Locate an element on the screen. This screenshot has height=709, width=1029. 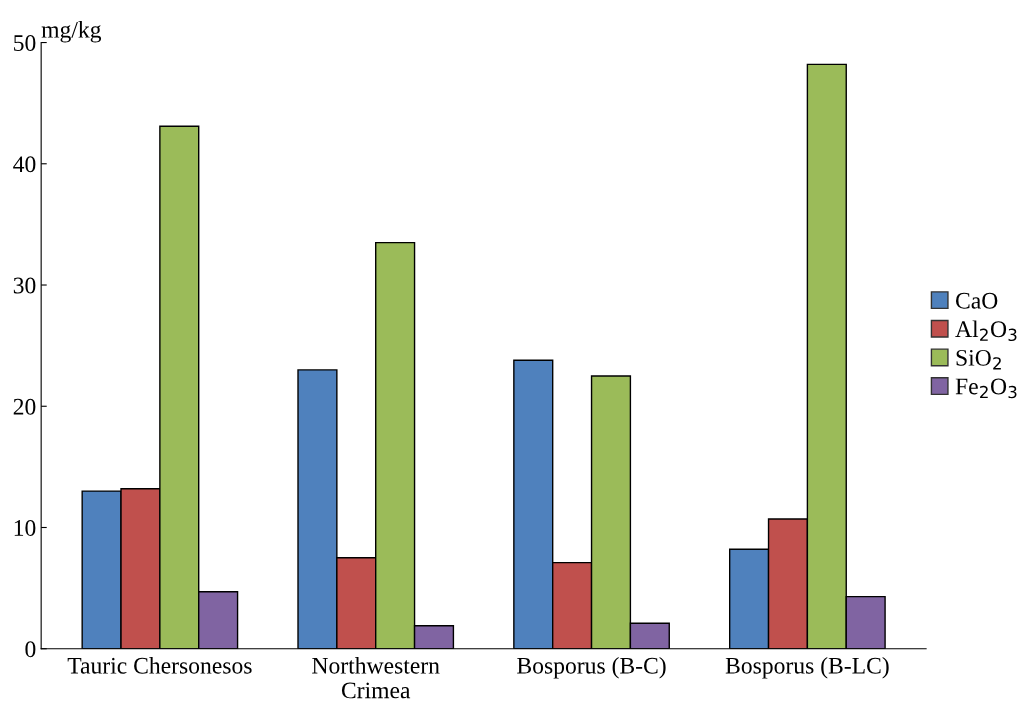
y-tick-label: 10 is located at coordinates (25, 527).